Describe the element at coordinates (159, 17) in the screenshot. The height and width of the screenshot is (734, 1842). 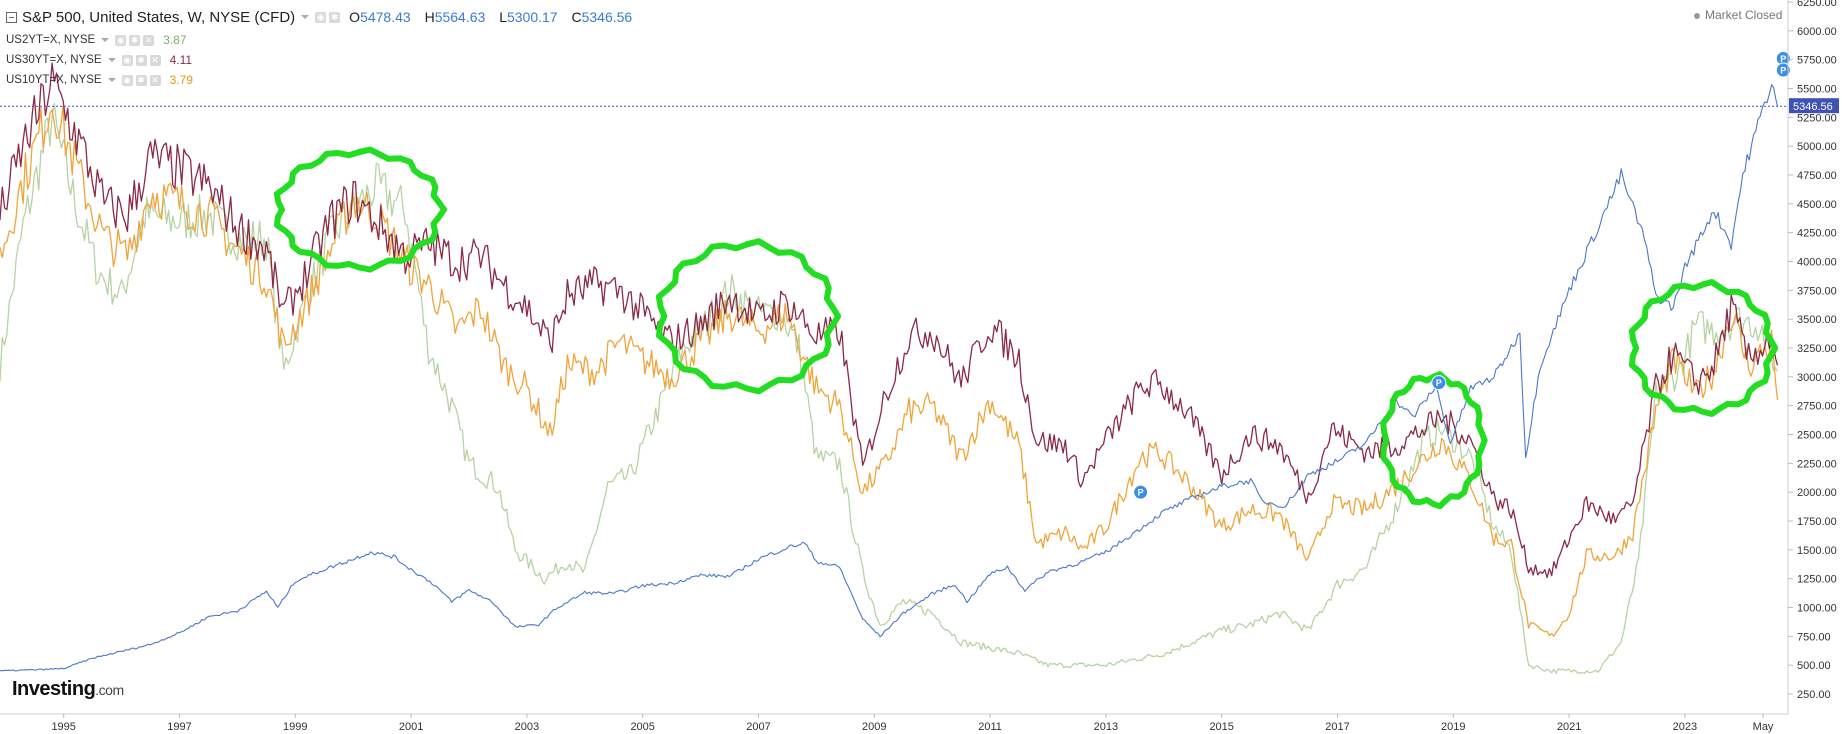
I see `instrument-title: S&P 500, United States, W, NYSE (CFD)` at that location.